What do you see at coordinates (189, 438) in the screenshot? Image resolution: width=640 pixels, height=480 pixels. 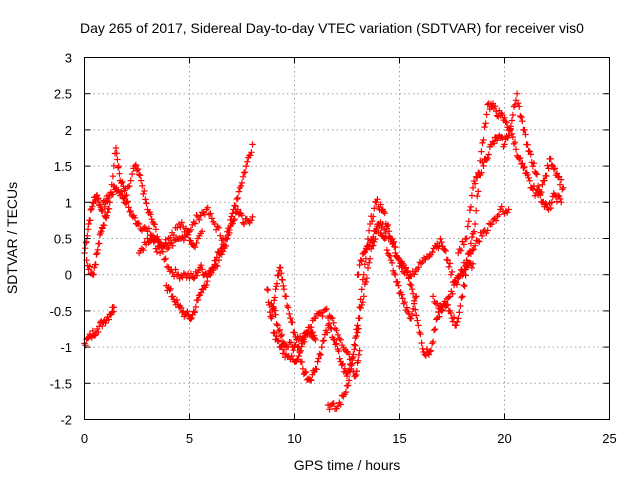 I see `x-tick-label: 5` at bounding box center [189, 438].